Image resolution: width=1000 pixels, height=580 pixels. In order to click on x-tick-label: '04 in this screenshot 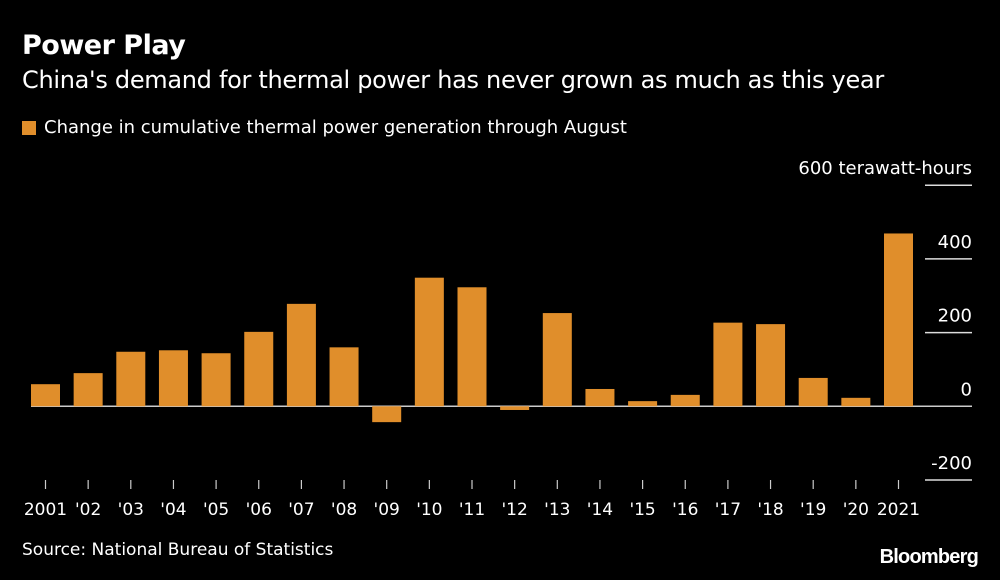, I will do `click(173, 510)`.